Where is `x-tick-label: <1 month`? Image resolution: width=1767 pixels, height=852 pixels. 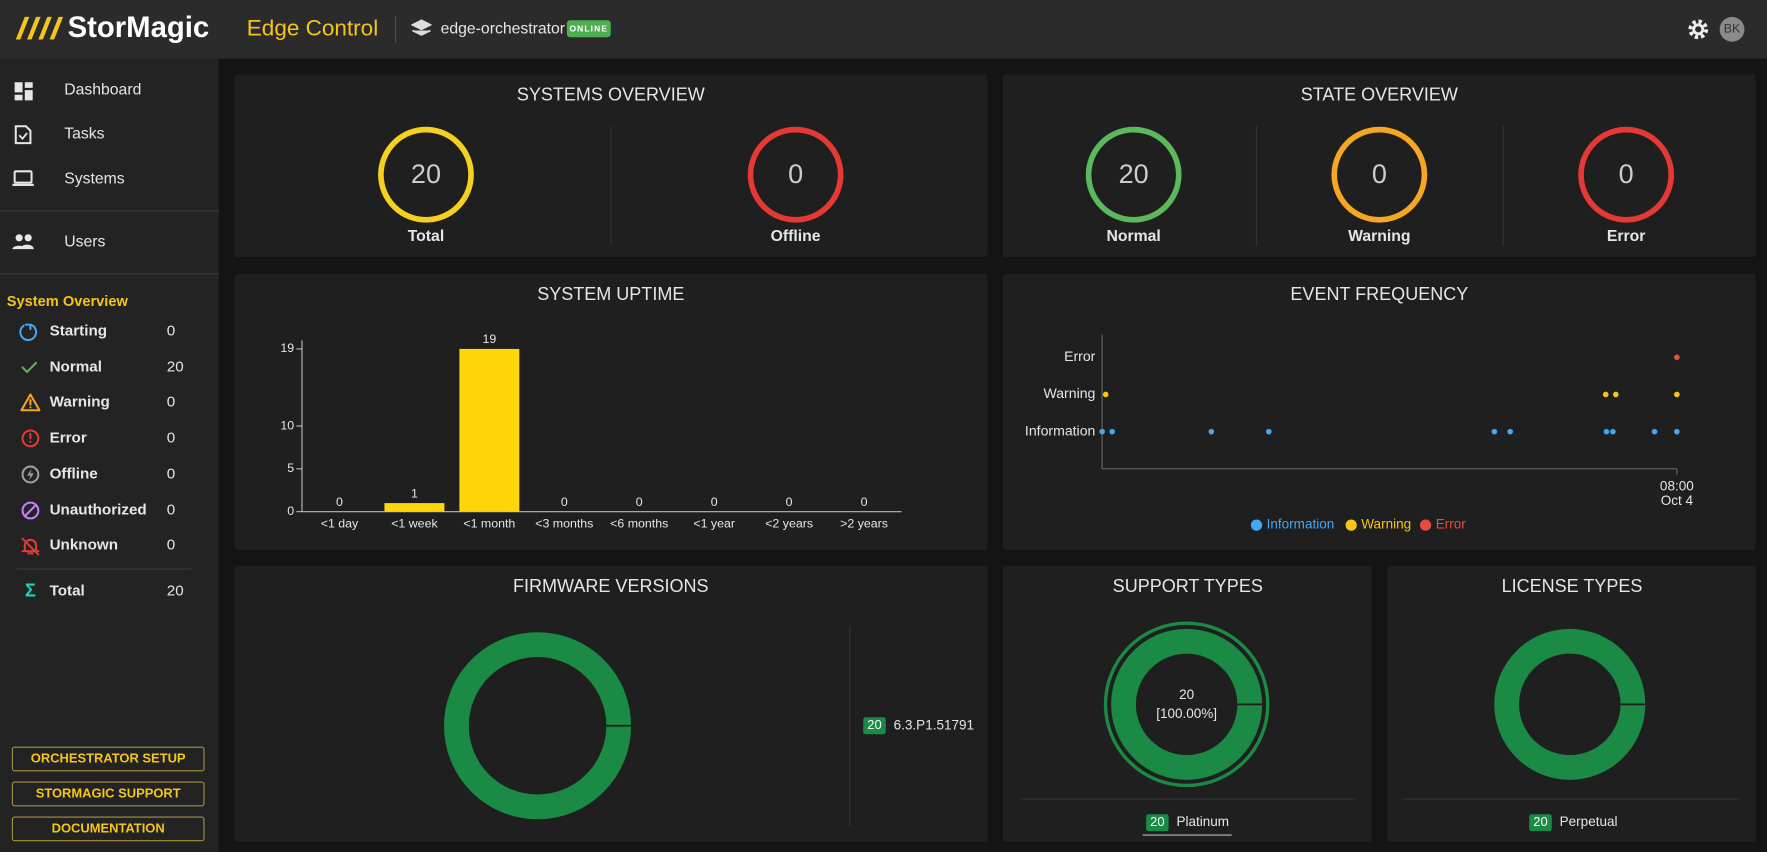 x-tick-label: <1 month is located at coordinates (489, 523).